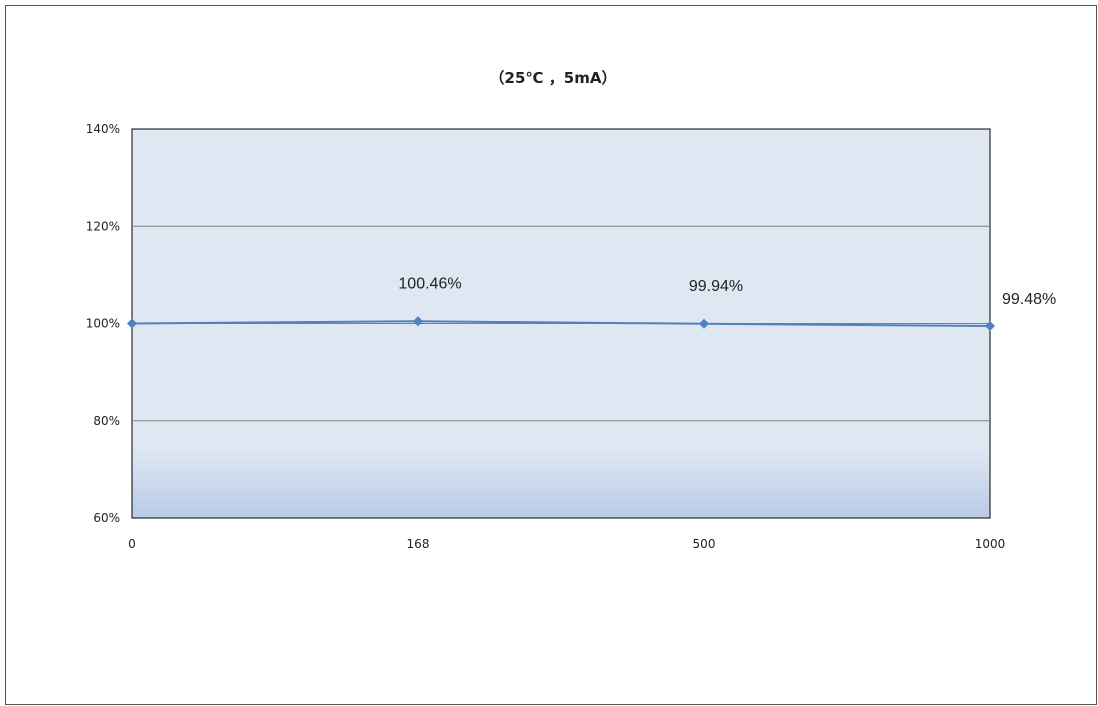  What do you see at coordinates (553, 78) in the screenshot?
I see `chart-title: （25℃ ，5mA）` at bounding box center [553, 78].